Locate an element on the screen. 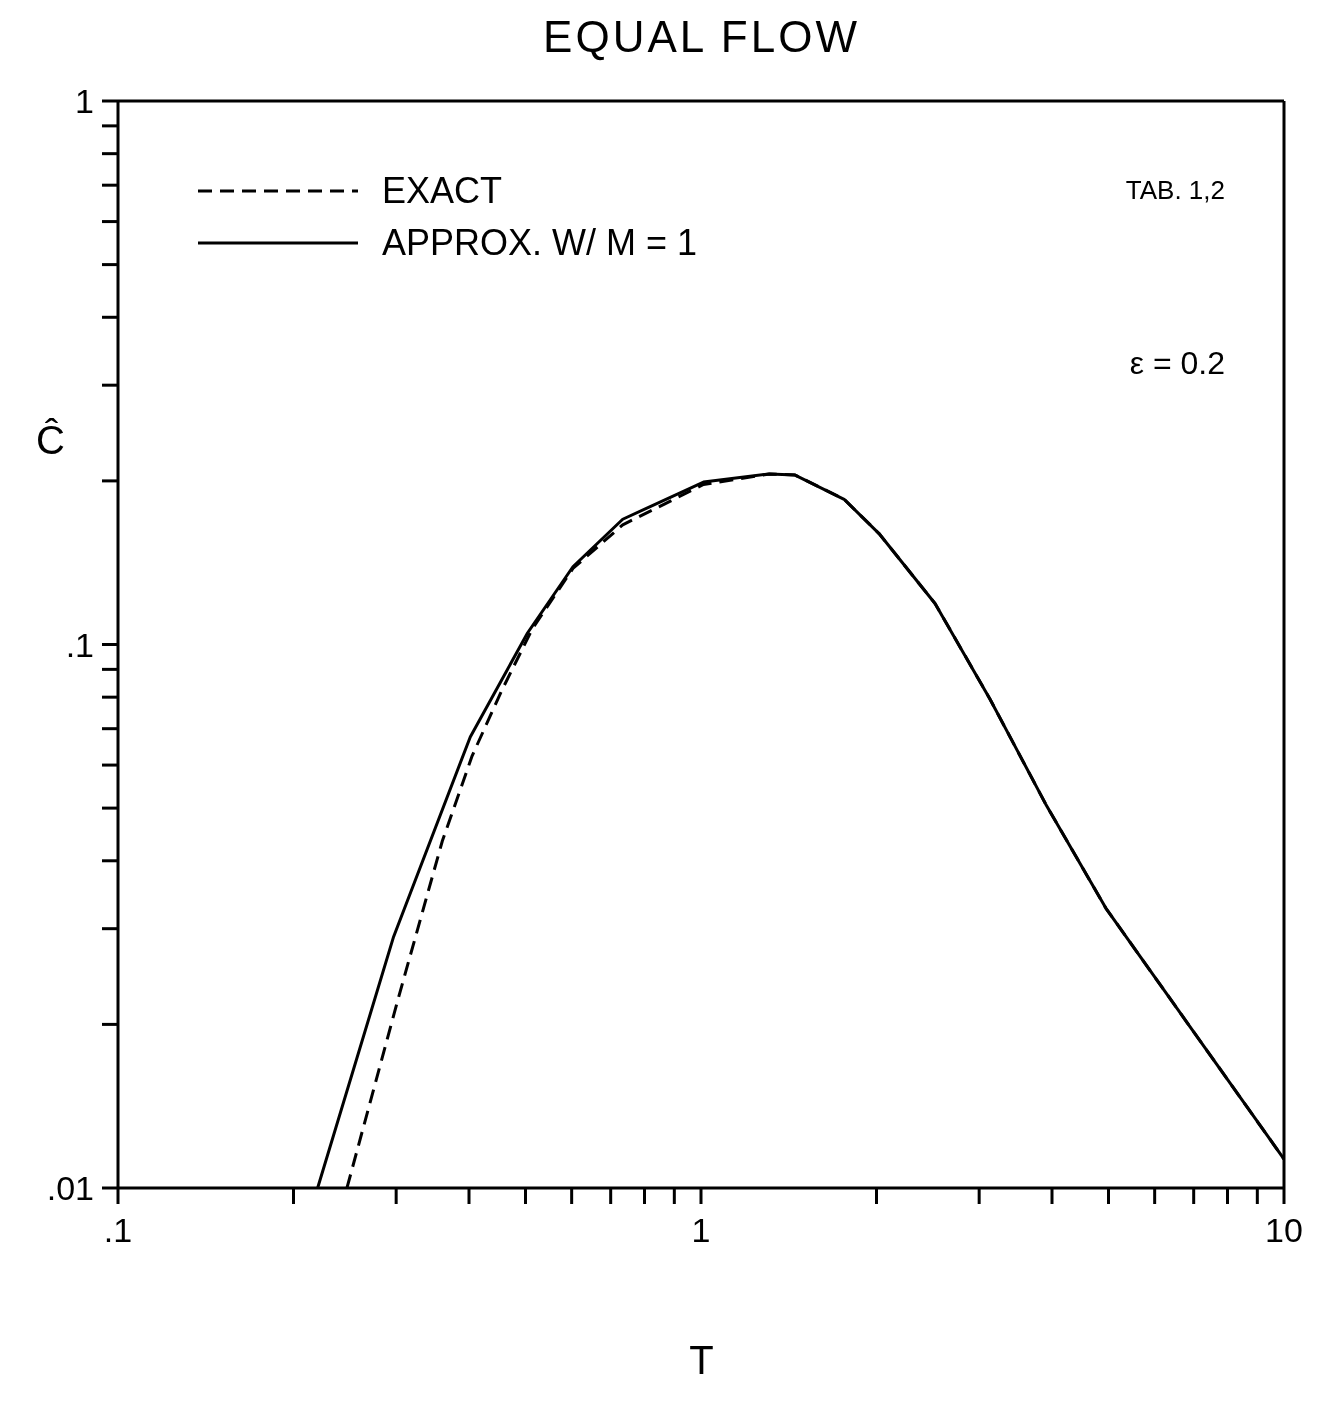 The width and height of the screenshot is (1335, 1425). y-axis-title: Ĉ is located at coordinates (50, 440).